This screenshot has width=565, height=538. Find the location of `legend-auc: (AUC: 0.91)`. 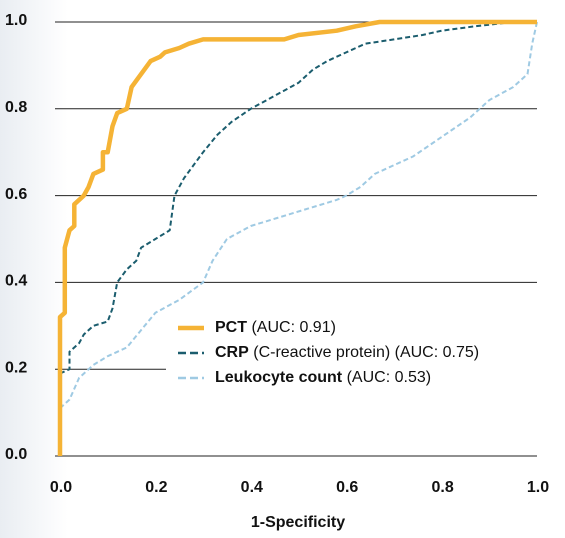

legend-auc: (AUC: 0.91) is located at coordinates (293, 327).